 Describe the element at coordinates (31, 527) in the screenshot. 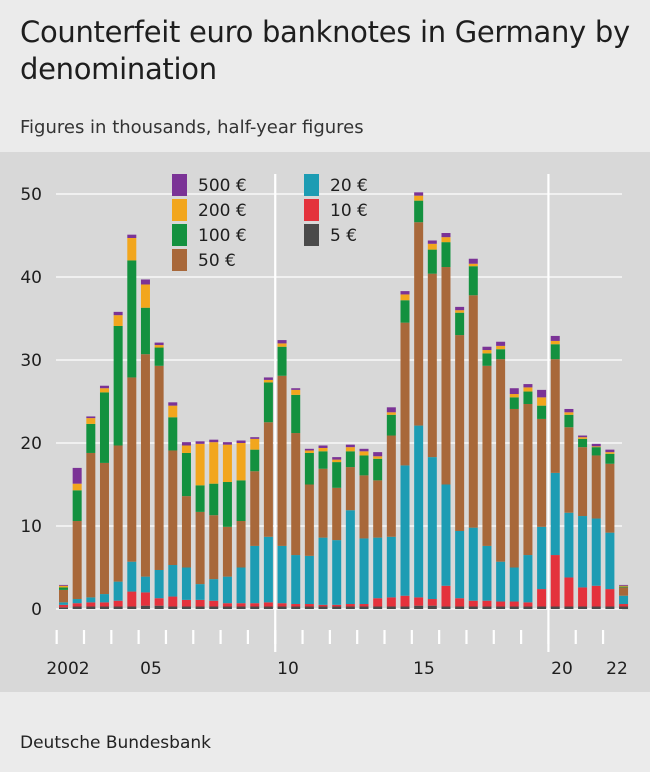

I see `y-tick-label: 10` at that location.